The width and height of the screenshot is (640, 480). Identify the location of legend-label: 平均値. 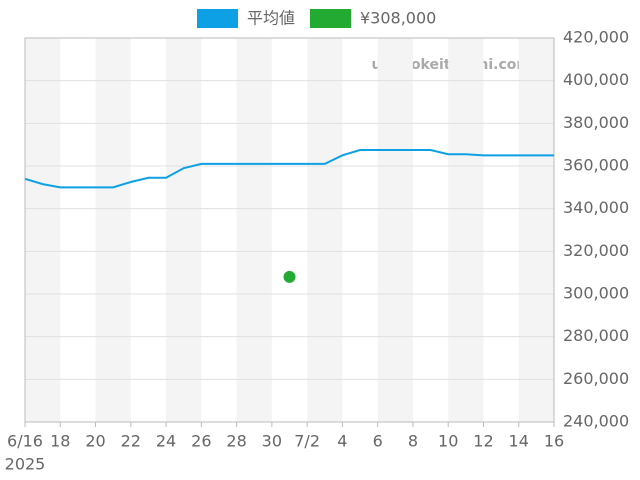
(271, 18).